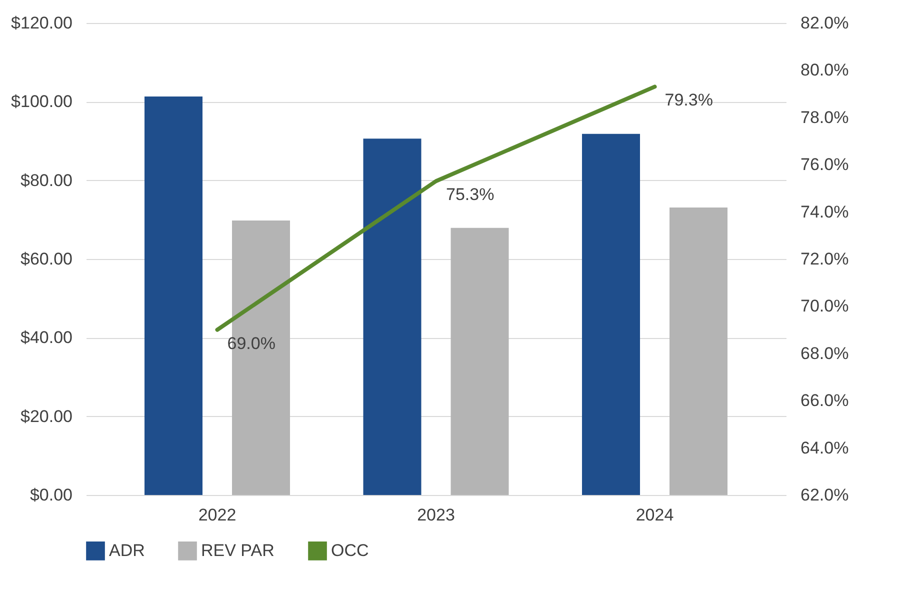 This screenshot has width=922, height=602. I want to click on y2-tick-label: 74.0%, so click(824, 212).